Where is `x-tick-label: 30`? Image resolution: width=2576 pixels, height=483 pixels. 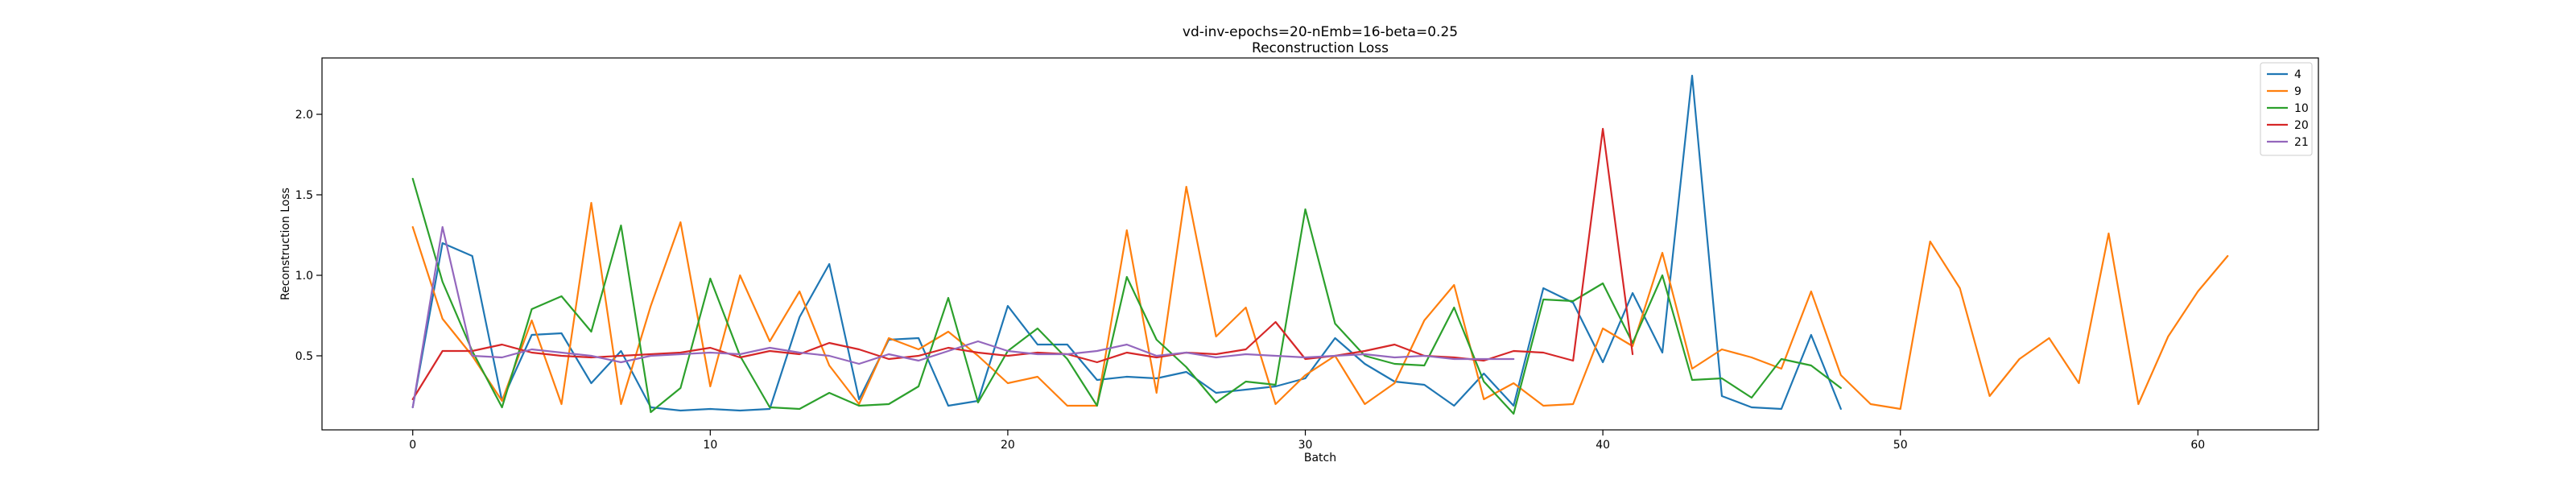 x-tick-label: 30 is located at coordinates (1305, 445).